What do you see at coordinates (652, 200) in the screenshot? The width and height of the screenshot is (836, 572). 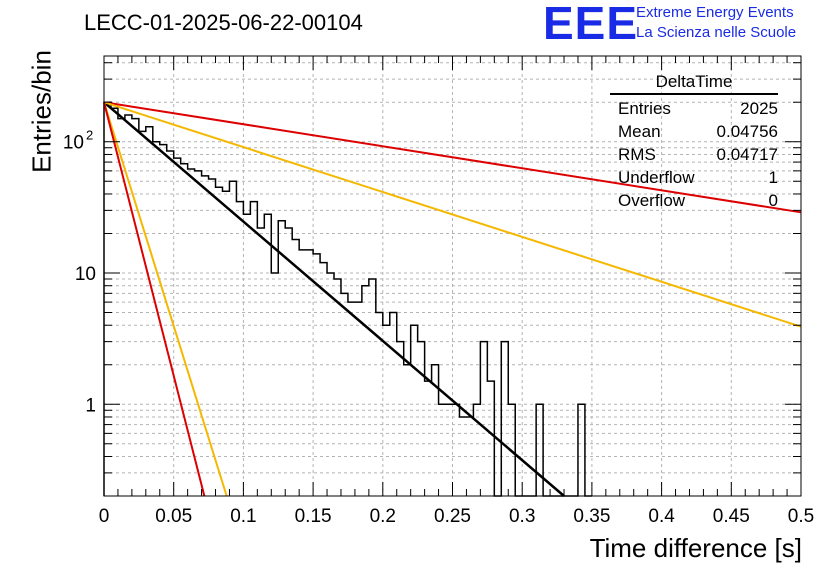 I see `stats-label: Overflow` at bounding box center [652, 200].